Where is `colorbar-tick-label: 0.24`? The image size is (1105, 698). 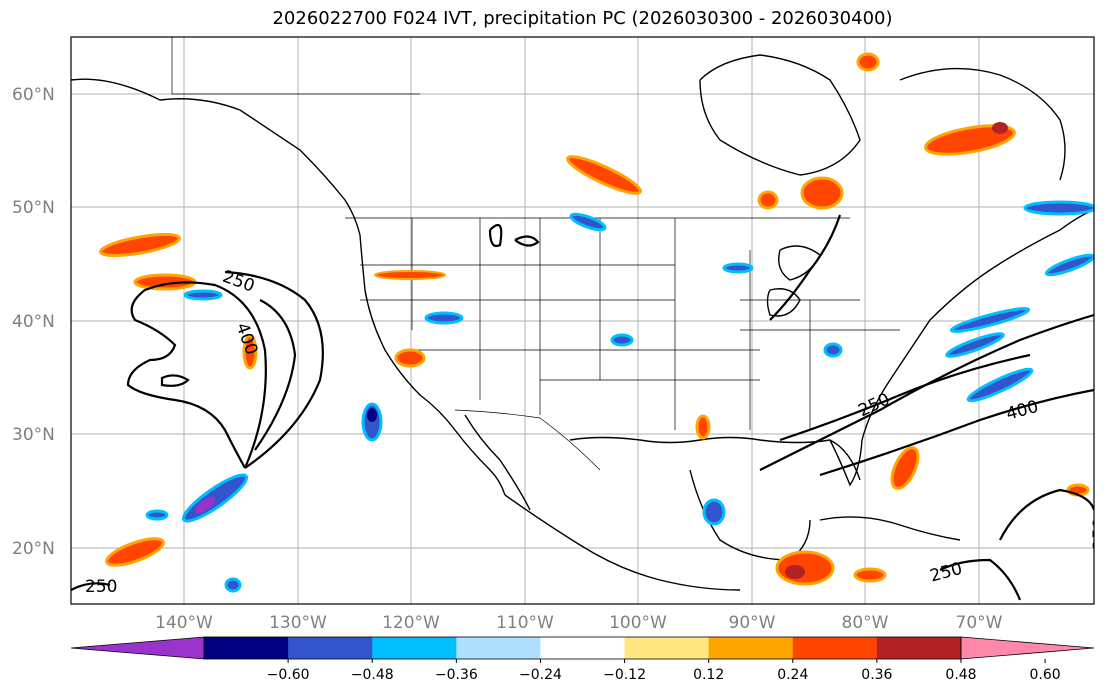 colorbar-tick-label: 0.24 is located at coordinates (792, 675).